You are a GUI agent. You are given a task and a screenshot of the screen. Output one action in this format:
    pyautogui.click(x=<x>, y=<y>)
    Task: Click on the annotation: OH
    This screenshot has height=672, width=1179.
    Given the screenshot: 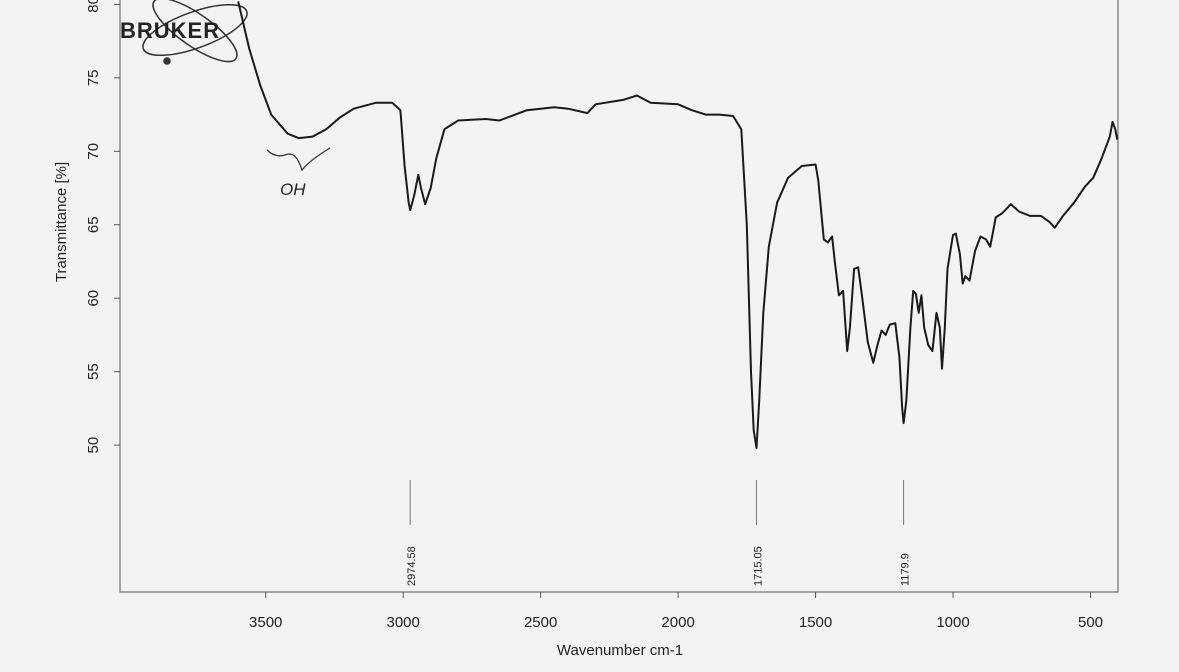 What is the action you would take?
    pyautogui.click(x=293, y=189)
    